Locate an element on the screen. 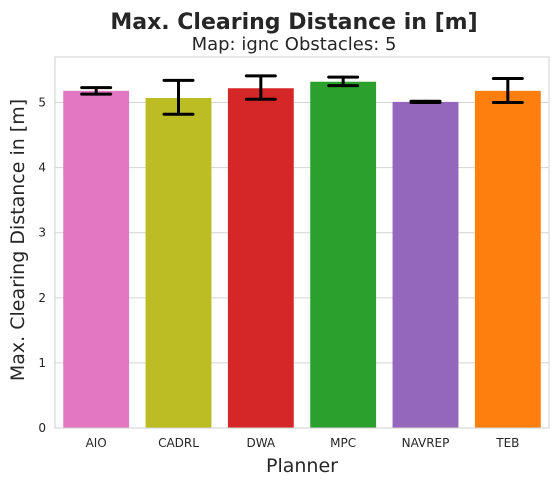 The height and width of the screenshot is (486, 560). y-tick-label: 4 is located at coordinates (42, 168).